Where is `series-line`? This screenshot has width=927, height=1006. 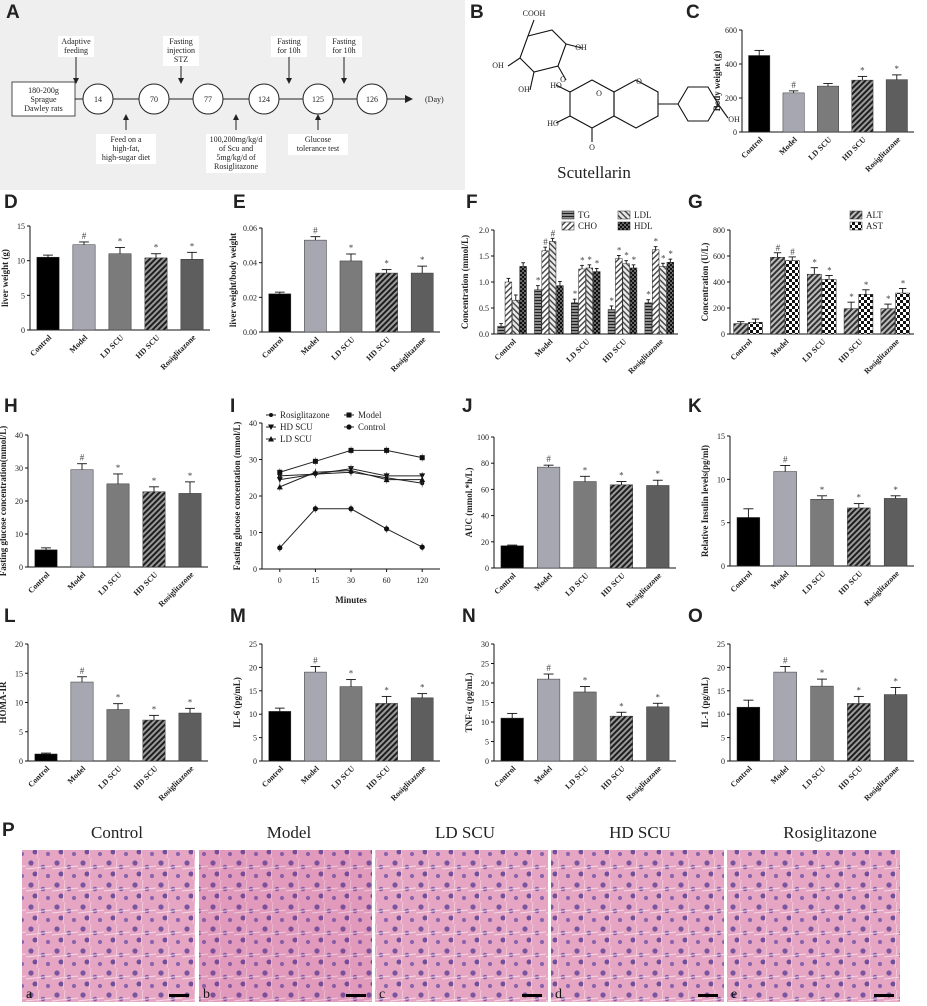
series-line is located at coordinates (351, 528).